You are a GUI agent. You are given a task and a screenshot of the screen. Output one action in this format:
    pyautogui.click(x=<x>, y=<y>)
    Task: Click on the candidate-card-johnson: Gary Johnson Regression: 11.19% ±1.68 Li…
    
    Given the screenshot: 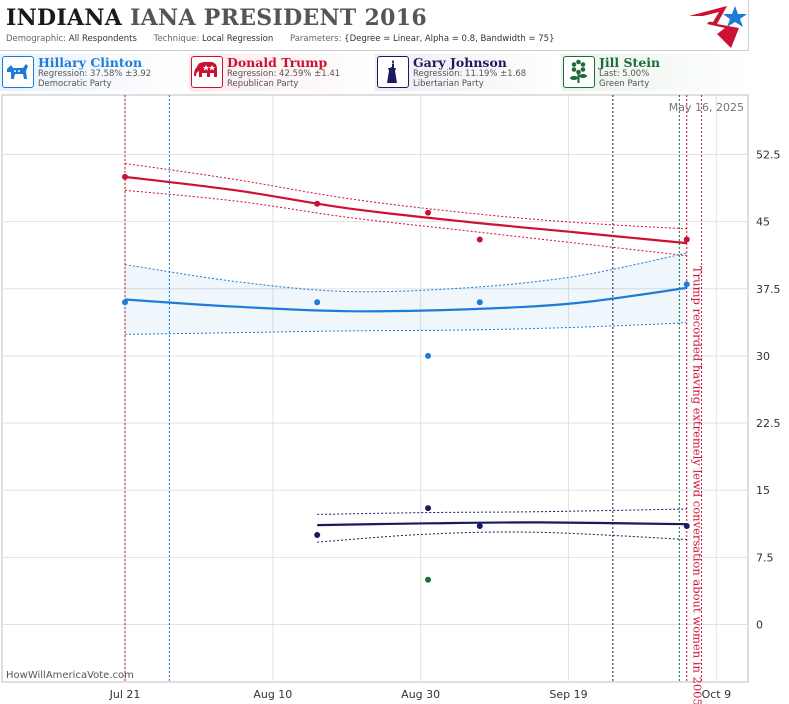 What is the action you would take?
    pyautogui.click(x=466, y=72)
    